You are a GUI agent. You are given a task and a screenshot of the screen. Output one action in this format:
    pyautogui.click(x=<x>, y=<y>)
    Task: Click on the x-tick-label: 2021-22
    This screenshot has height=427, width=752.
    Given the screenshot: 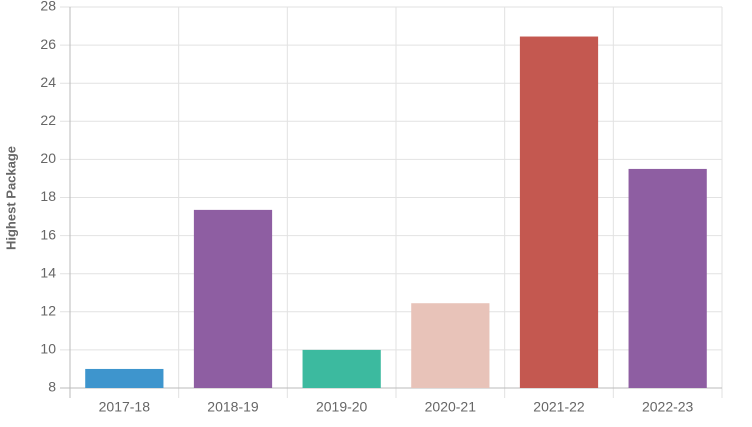 What is the action you would take?
    pyautogui.click(x=559, y=407)
    